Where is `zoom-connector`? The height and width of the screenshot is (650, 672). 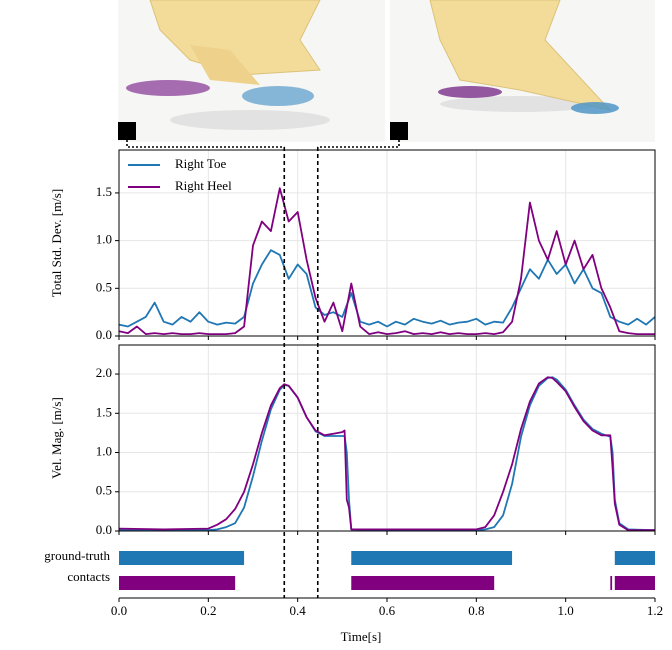
zoom-connector is located at coordinates (358, 144).